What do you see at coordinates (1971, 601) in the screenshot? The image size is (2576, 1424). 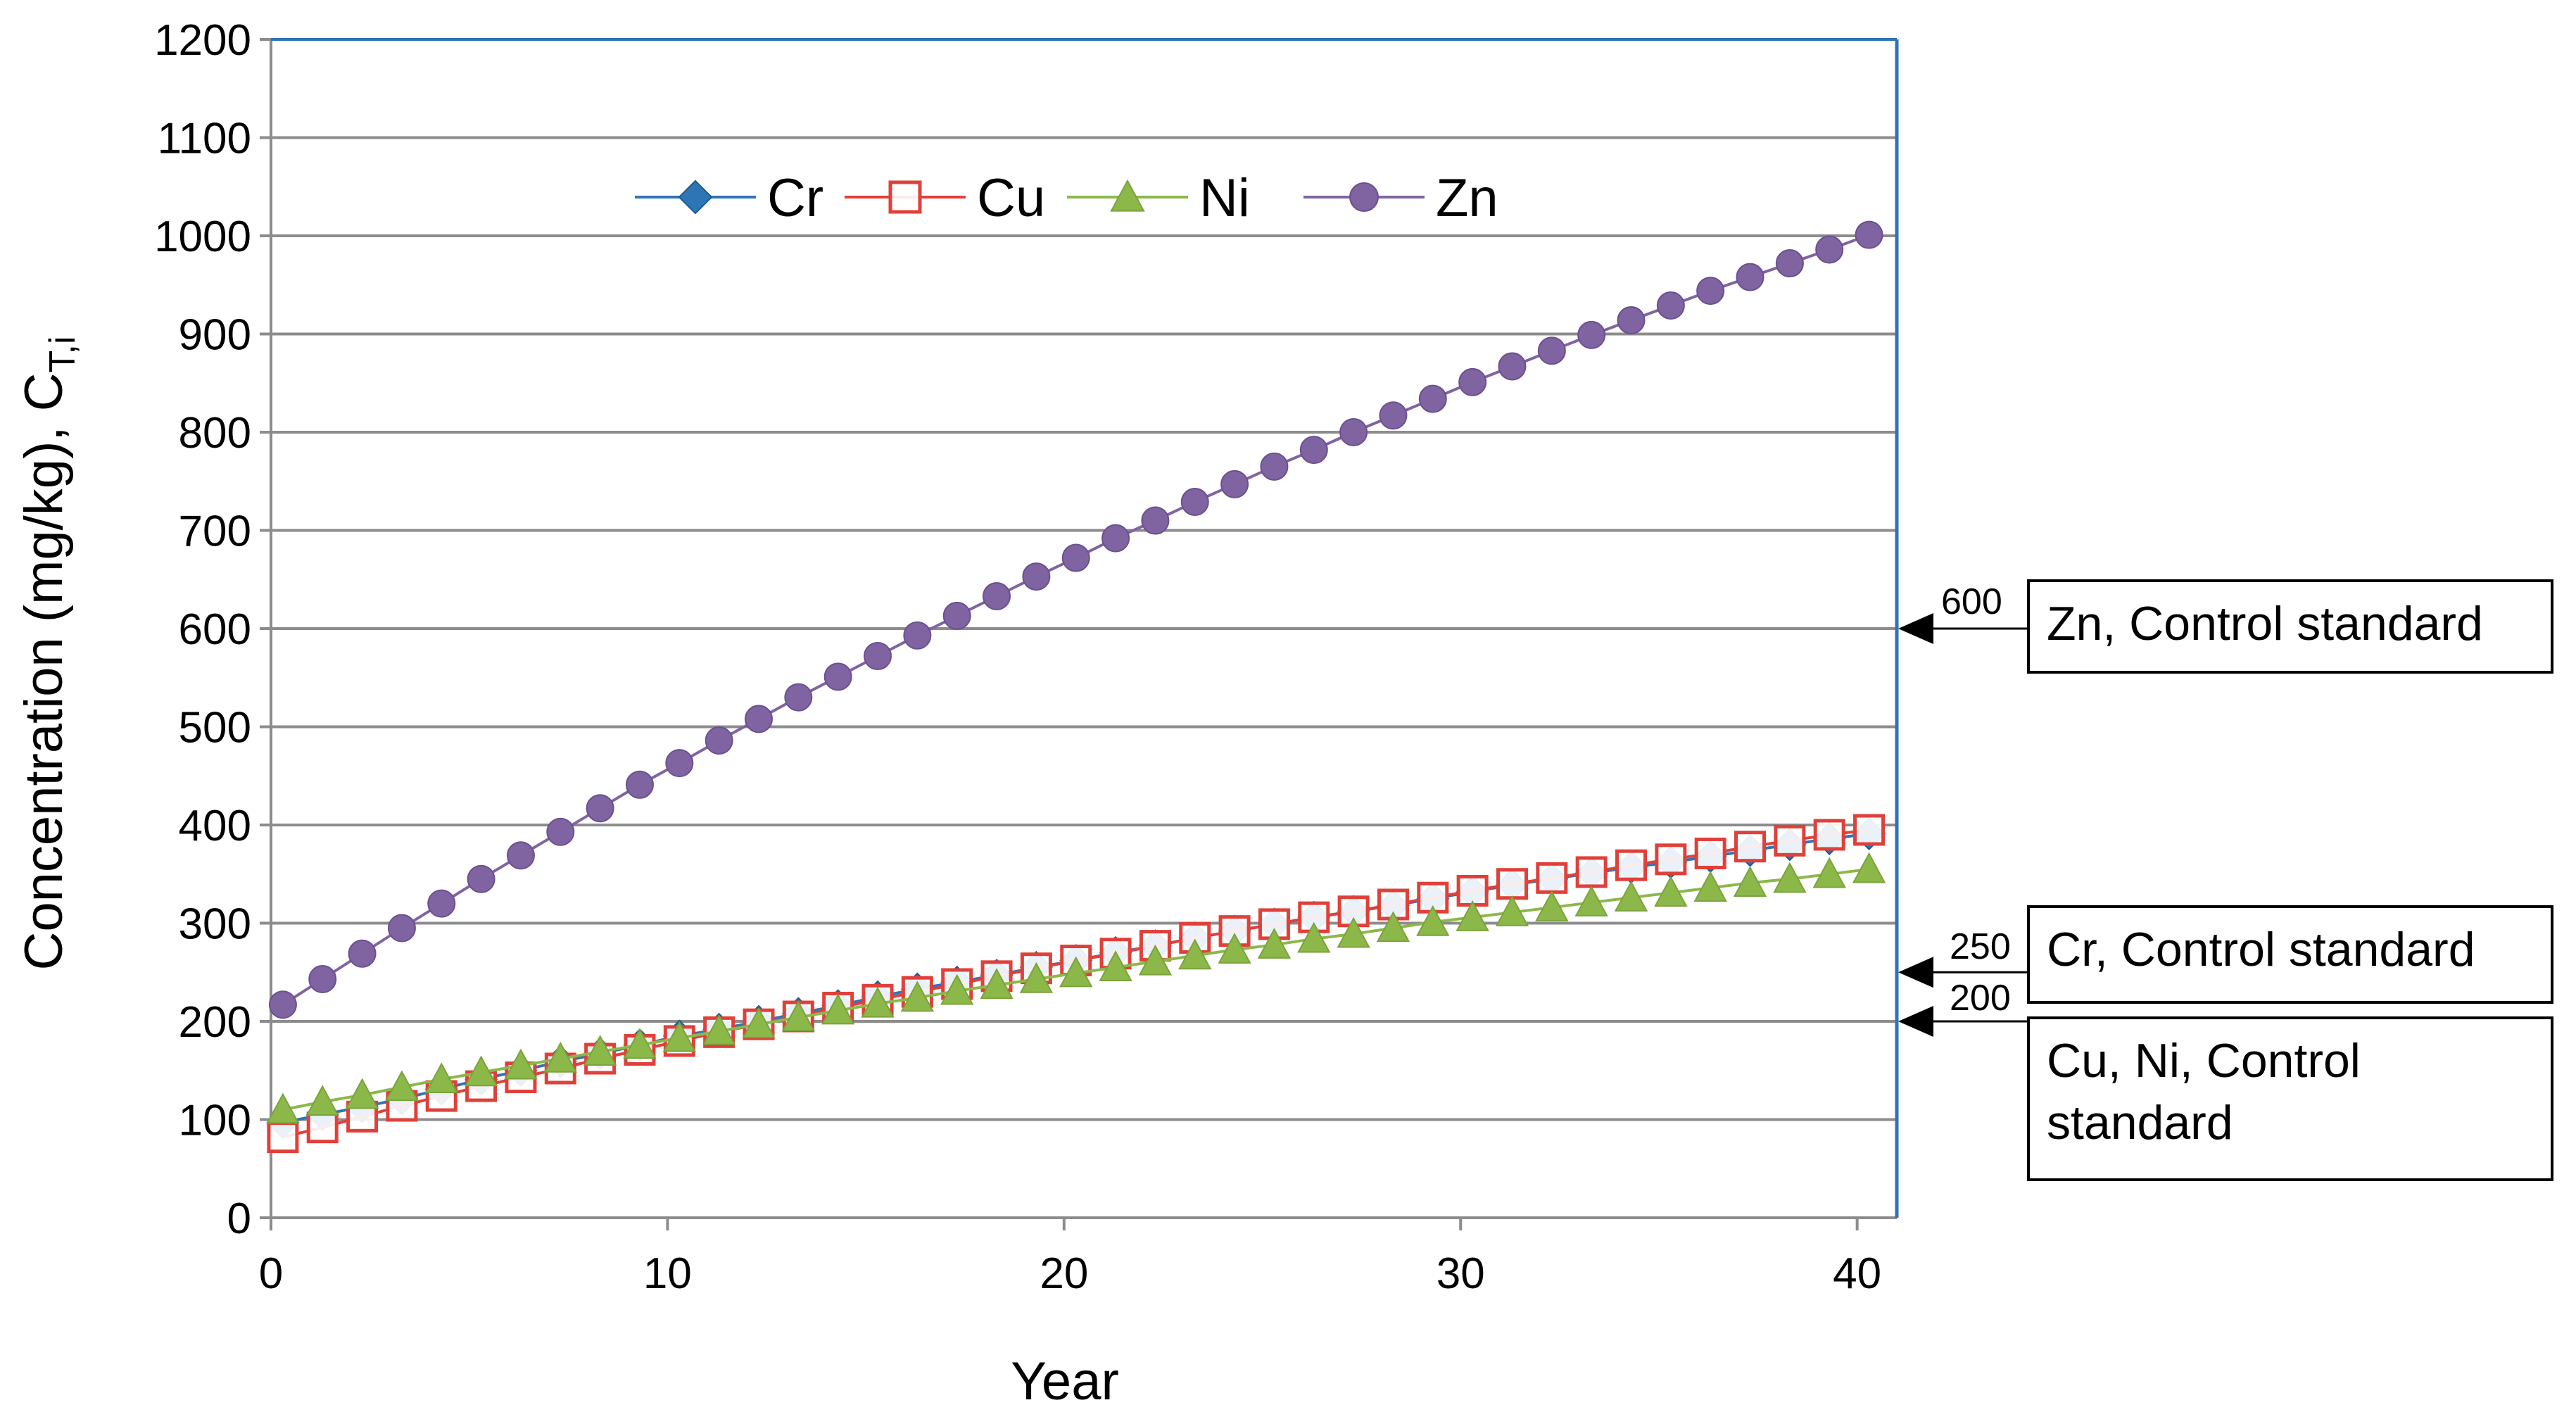 I see `annotation-value-0: 600` at bounding box center [1971, 601].